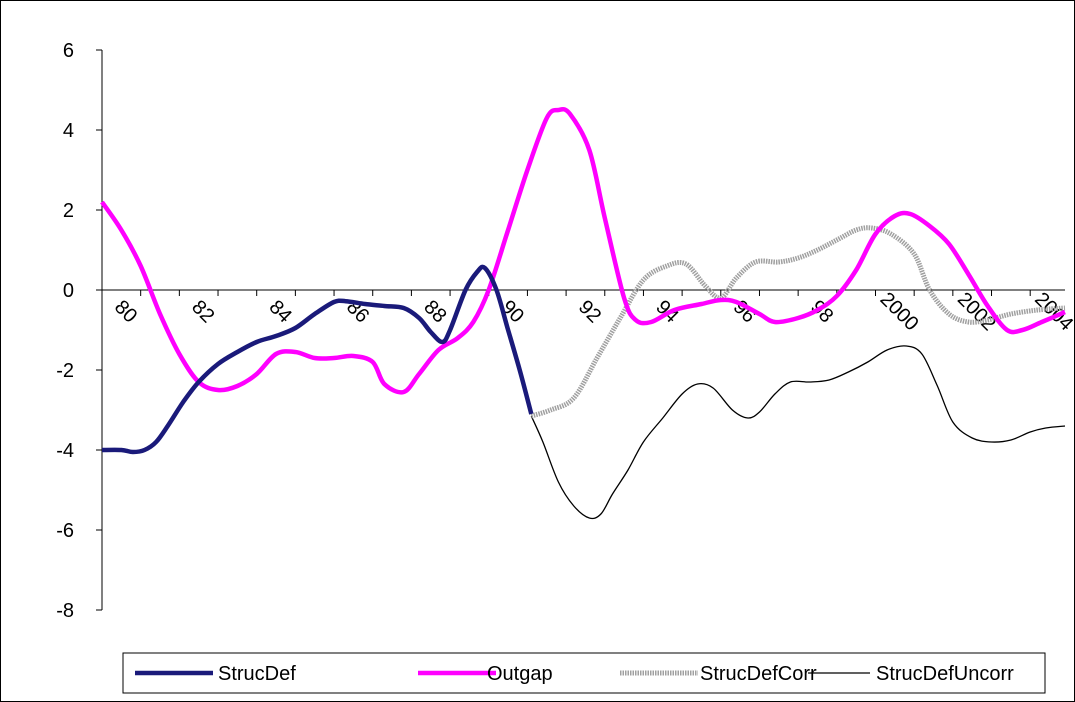 The height and width of the screenshot is (702, 1075). Describe the element at coordinates (68, 131) in the screenshot. I see `y-tick-label: 4` at that location.